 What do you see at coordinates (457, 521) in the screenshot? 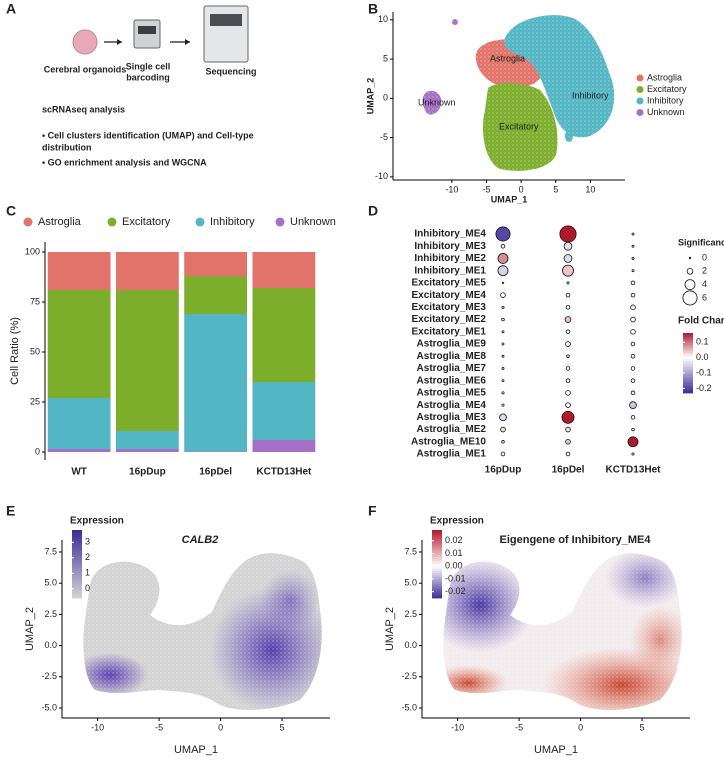
I see `legend-title: Expression` at bounding box center [457, 521].